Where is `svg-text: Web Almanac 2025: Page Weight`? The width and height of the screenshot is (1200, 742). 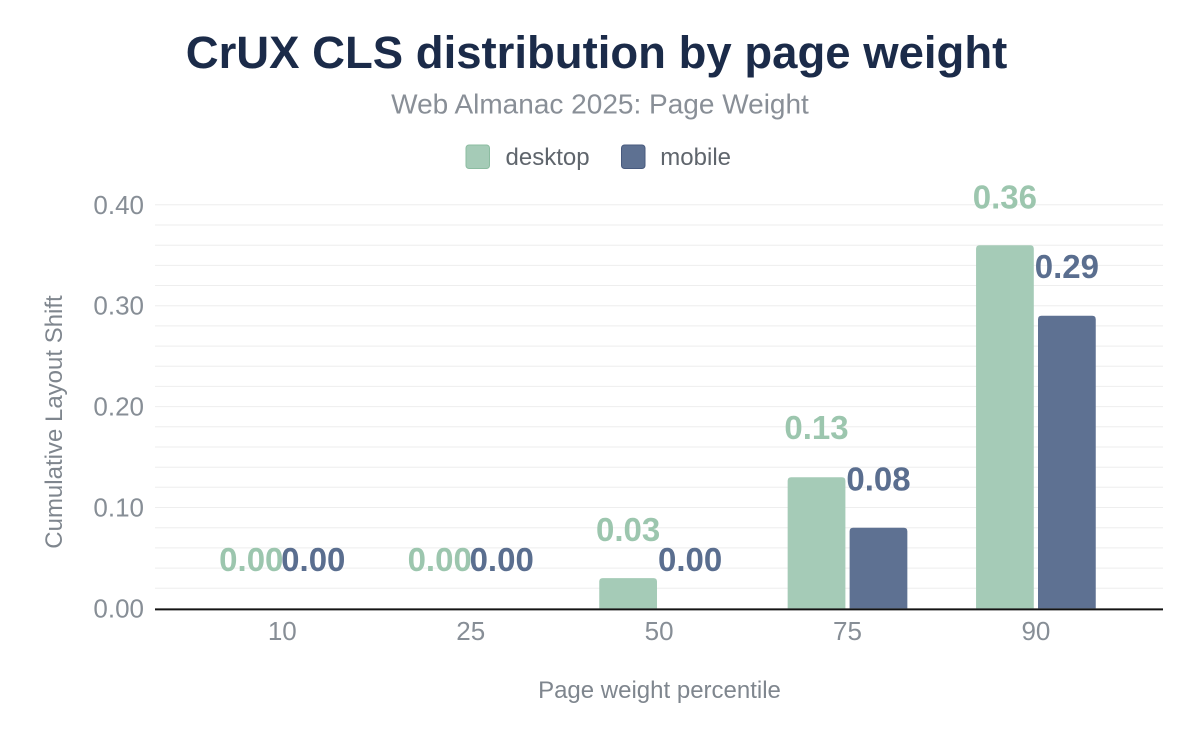
svg-text: Web Almanac 2025: Page Weight is located at coordinates (600, 104).